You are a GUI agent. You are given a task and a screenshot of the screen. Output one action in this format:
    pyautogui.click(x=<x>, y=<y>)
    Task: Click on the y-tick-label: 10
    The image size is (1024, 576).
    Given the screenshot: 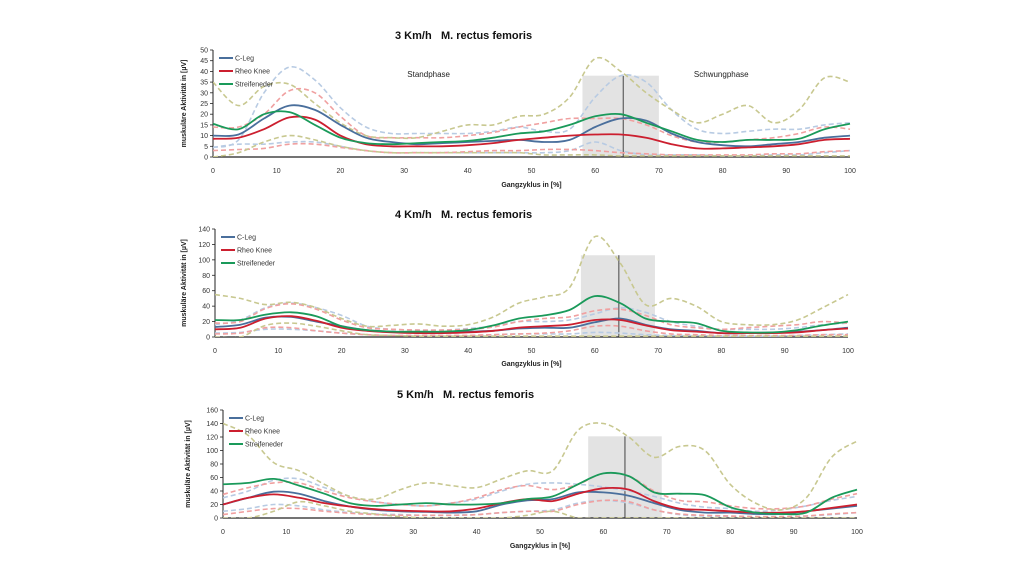 What is the action you would take?
    pyautogui.click(x=204, y=136)
    